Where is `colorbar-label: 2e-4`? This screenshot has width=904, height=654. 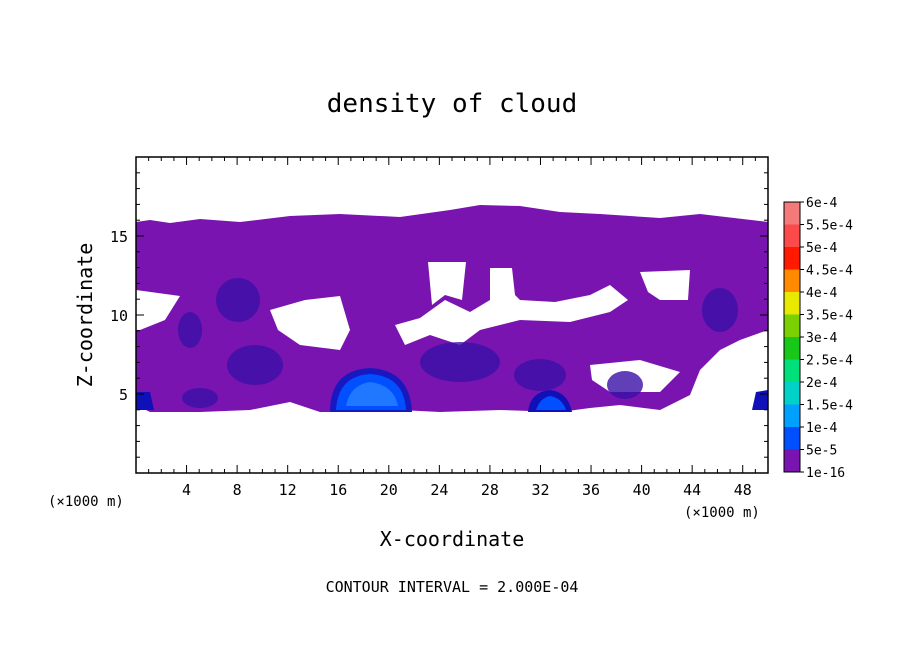
colorbar-label: 2e-4 is located at coordinates (821, 383).